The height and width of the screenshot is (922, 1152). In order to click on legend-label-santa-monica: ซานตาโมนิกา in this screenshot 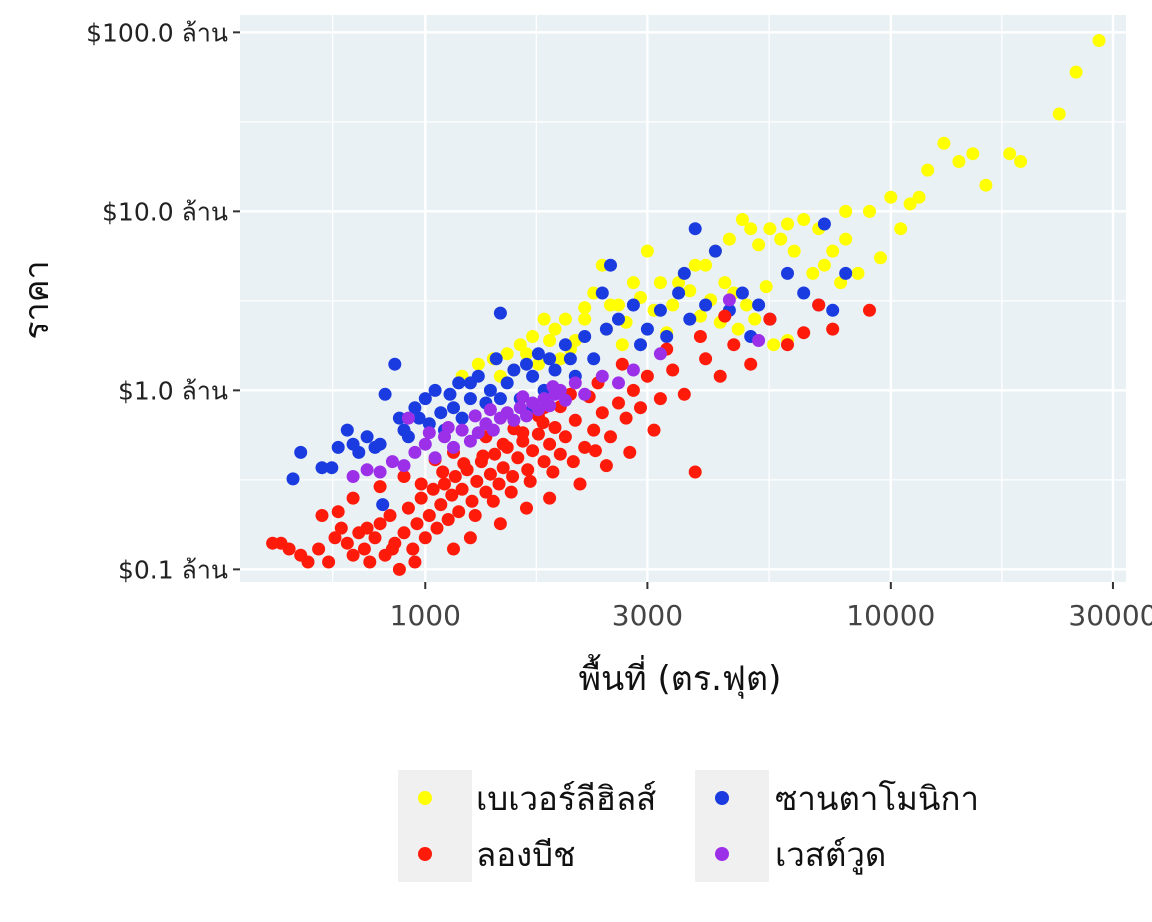, I will do `click(877, 798)`.